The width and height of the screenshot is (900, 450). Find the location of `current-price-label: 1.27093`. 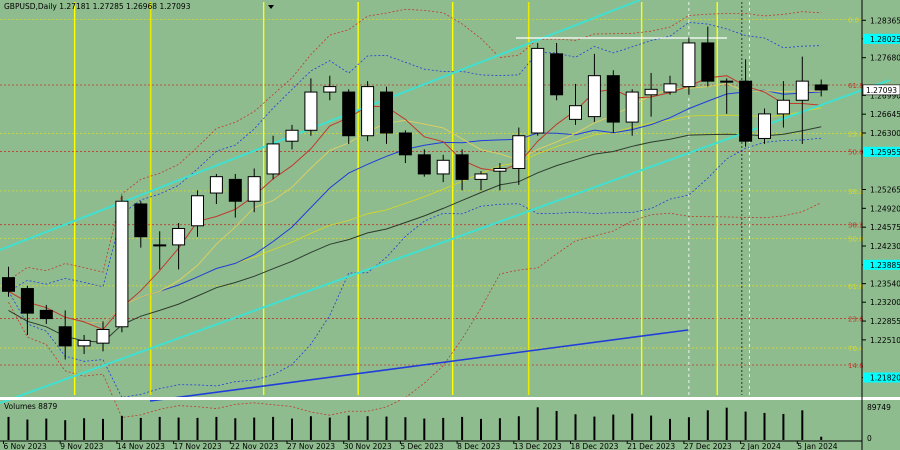

current-price-label: 1.27093 is located at coordinates (881, 90).